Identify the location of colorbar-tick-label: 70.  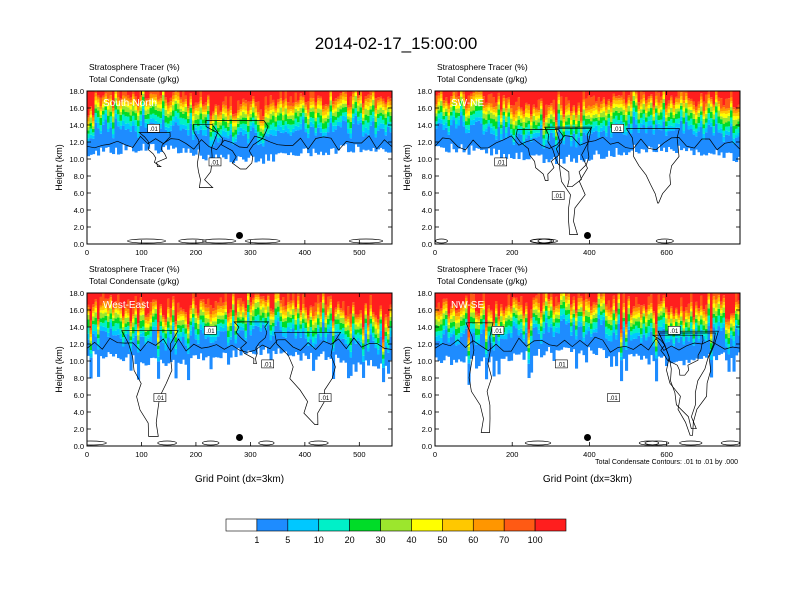
(504, 540).